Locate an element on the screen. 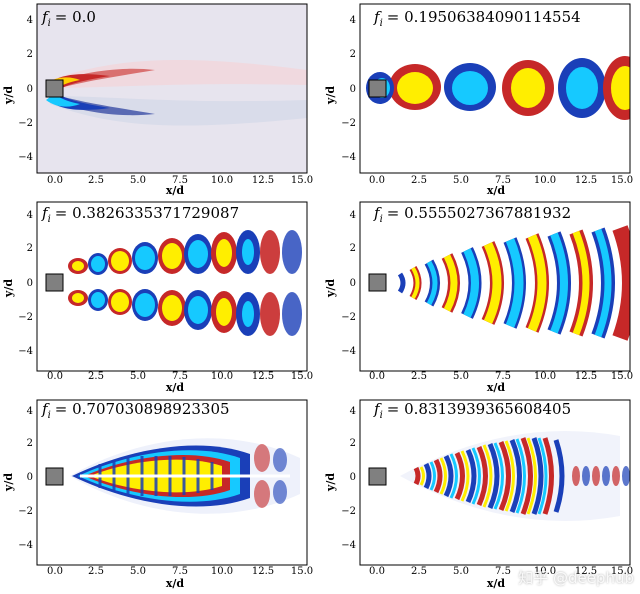 The width and height of the screenshot is (640, 594). panel-title: fi = 0.19506384090114554 is located at coordinates (477, 18).